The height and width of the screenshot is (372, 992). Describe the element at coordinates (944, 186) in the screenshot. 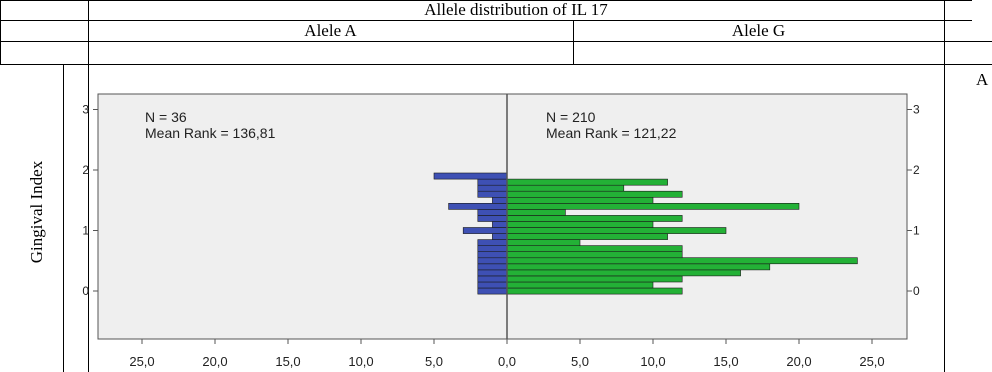

I see `table-border-right` at that location.